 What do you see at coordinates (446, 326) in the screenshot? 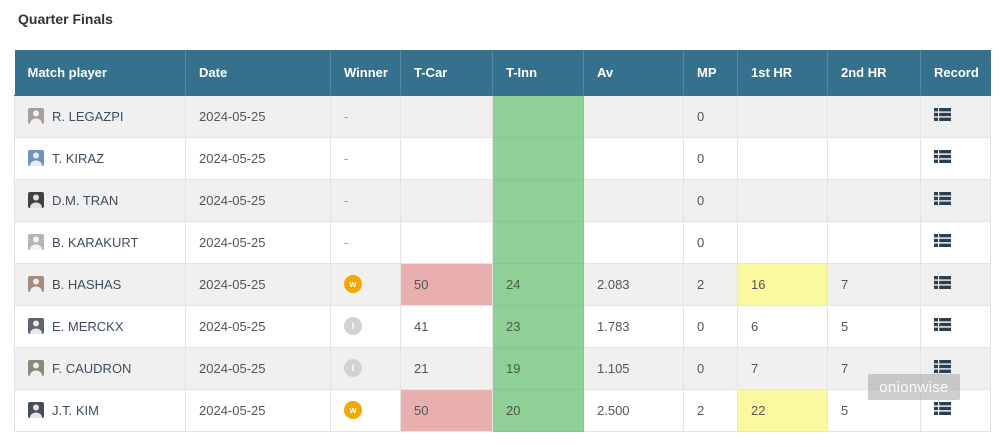
I see `t-car-cell: 41` at bounding box center [446, 326].